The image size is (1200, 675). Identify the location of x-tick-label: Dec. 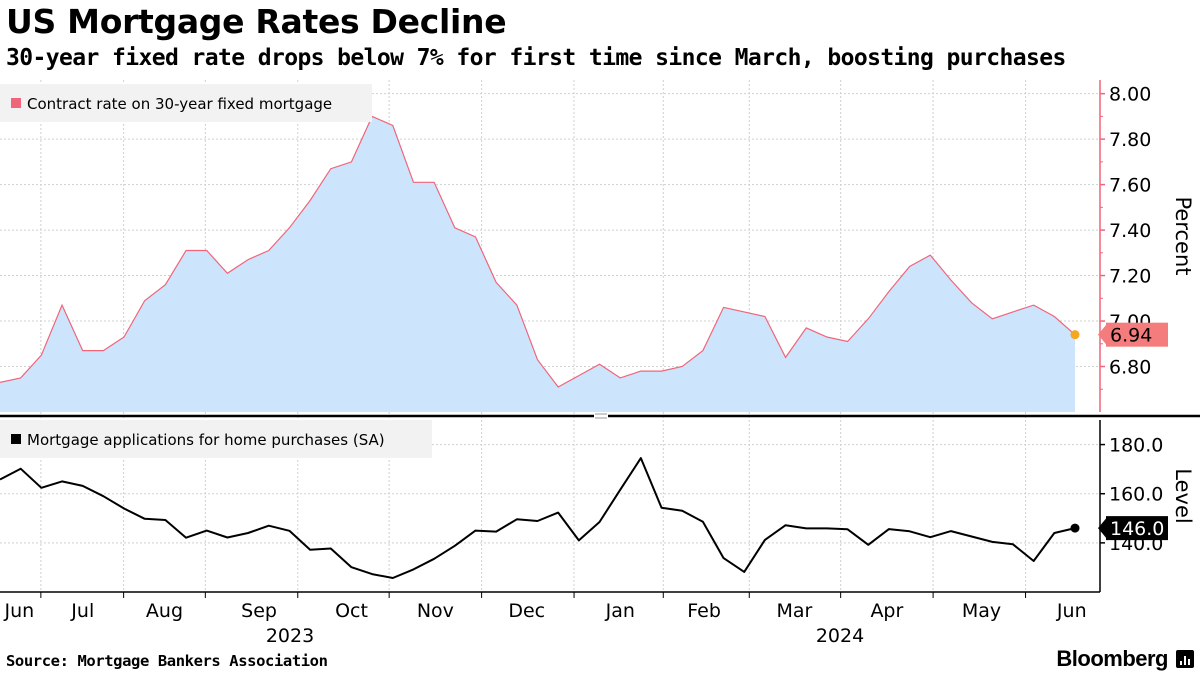
(526, 611).